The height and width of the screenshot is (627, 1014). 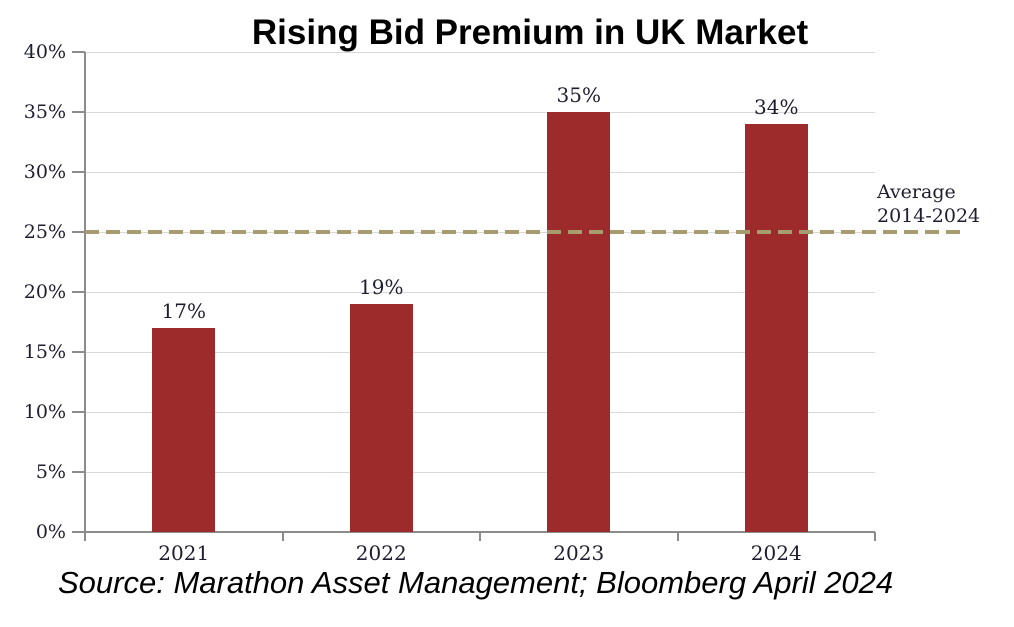 I want to click on average-line-label-line2: 2014-2024, so click(x=929, y=216).